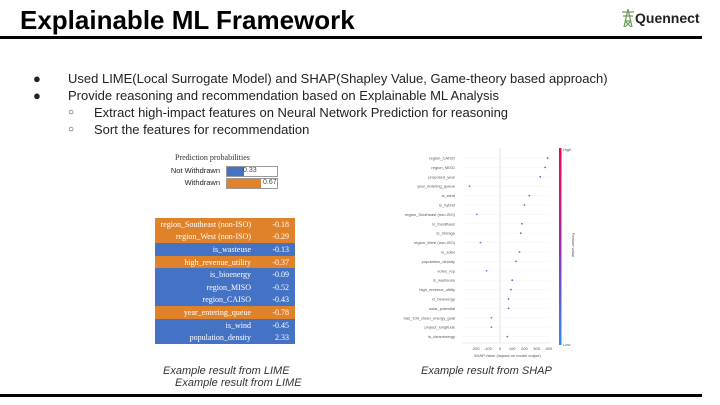 The image size is (720, 405). I want to click on prediction-value: 0.33, so click(250, 170).